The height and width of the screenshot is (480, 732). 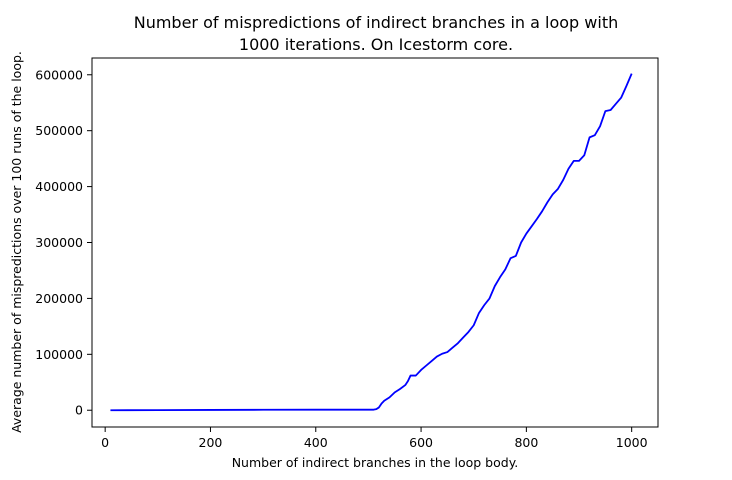 What do you see at coordinates (105, 442) in the screenshot?
I see `x-tick-label: 0` at bounding box center [105, 442].